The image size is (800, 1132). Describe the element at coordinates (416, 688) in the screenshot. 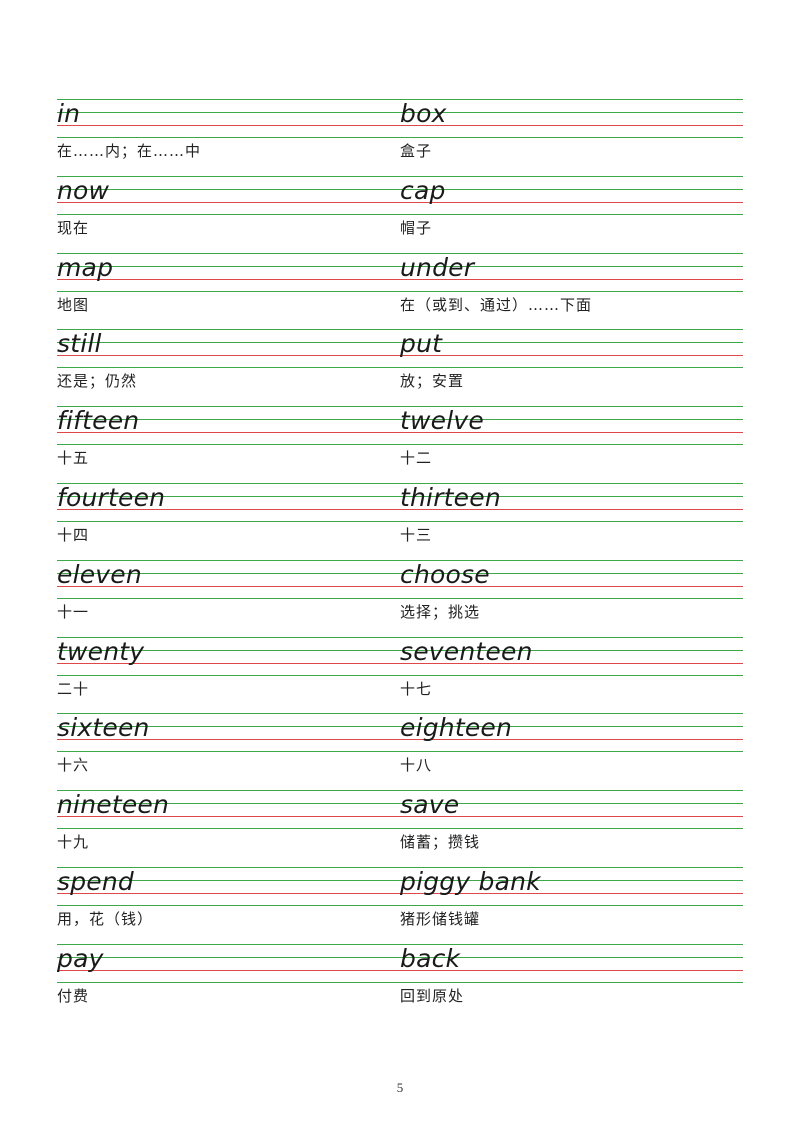

I see `chinese-meaning: 十七` at that location.